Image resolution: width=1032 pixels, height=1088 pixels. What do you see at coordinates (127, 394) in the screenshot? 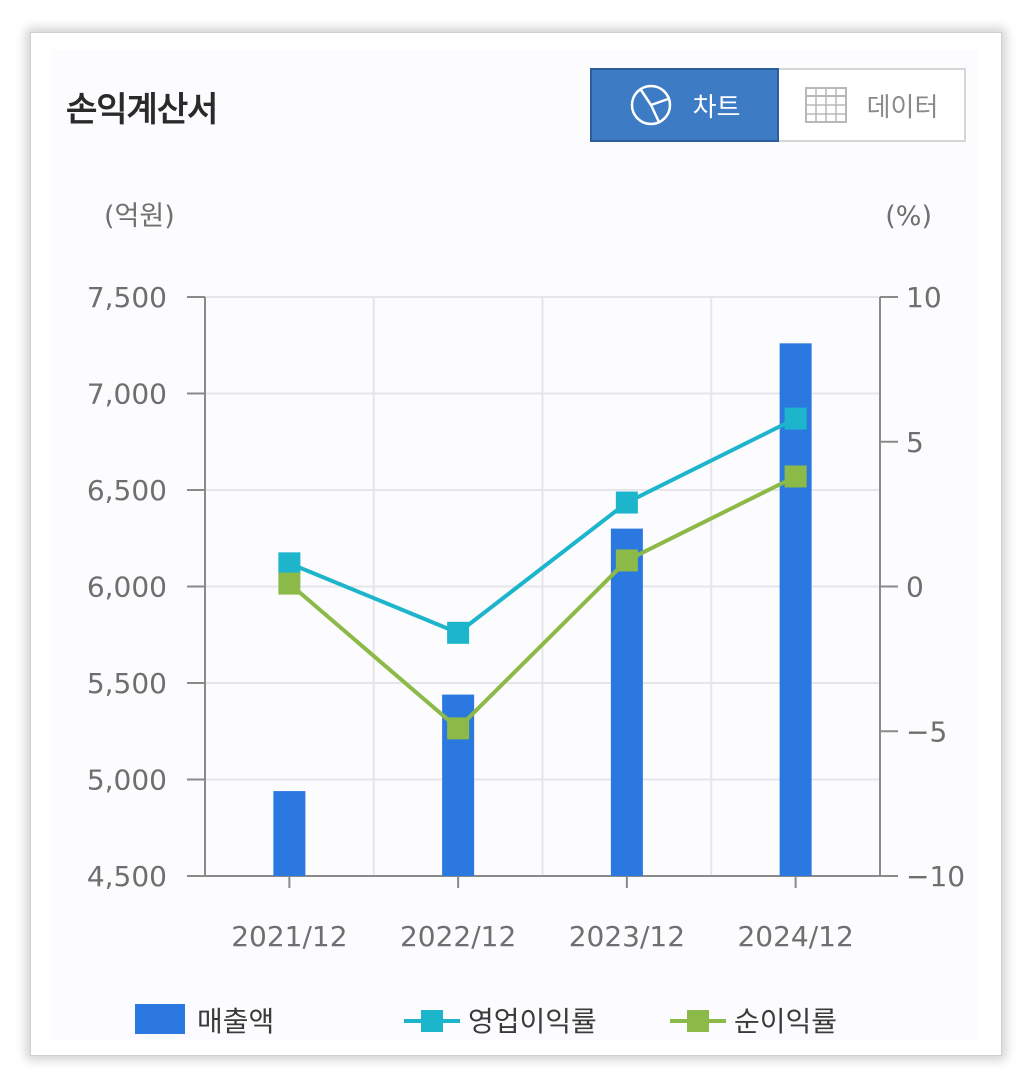
I see `left-axis-tick-label: 7,000` at bounding box center [127, 394].